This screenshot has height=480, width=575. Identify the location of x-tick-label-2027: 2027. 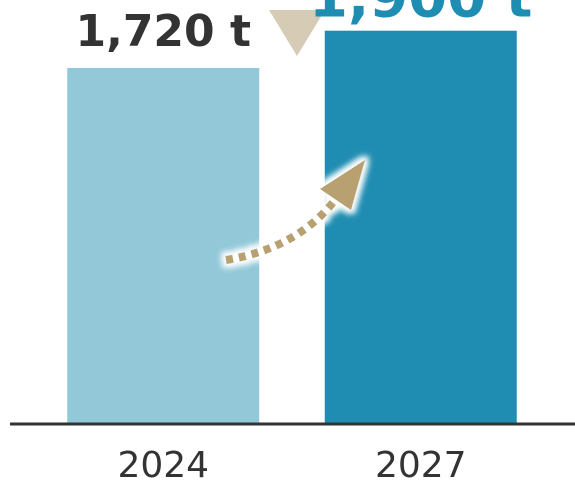
(421, 462).